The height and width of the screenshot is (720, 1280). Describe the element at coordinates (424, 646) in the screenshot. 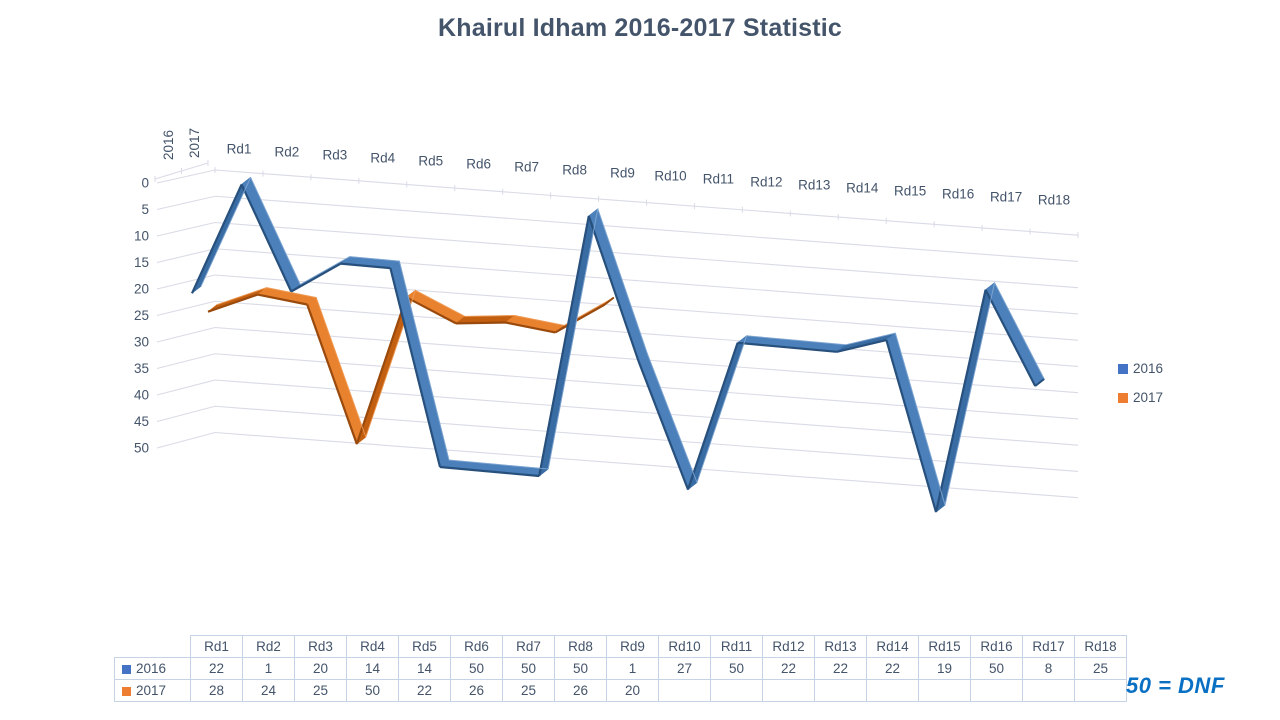

I see `table-header-cell: Rd5` at that location.